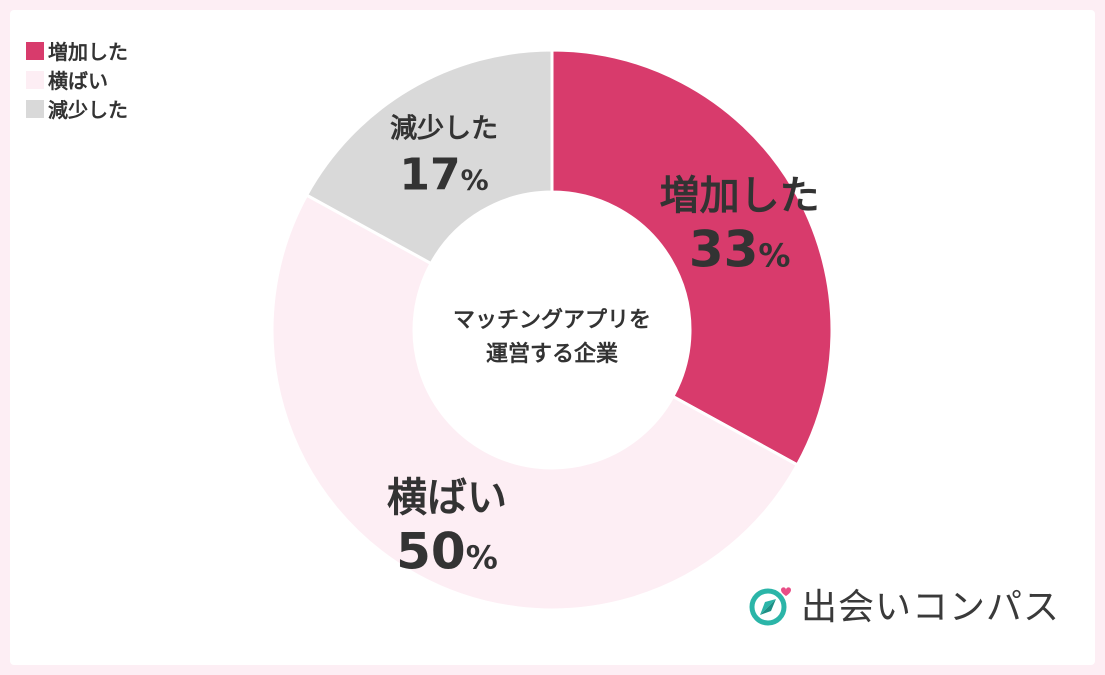  What do you see at coordinates (444, 129) in the screenshot?
I see `slice-label-decreased: 減少した` at bounding box center [444, 129].